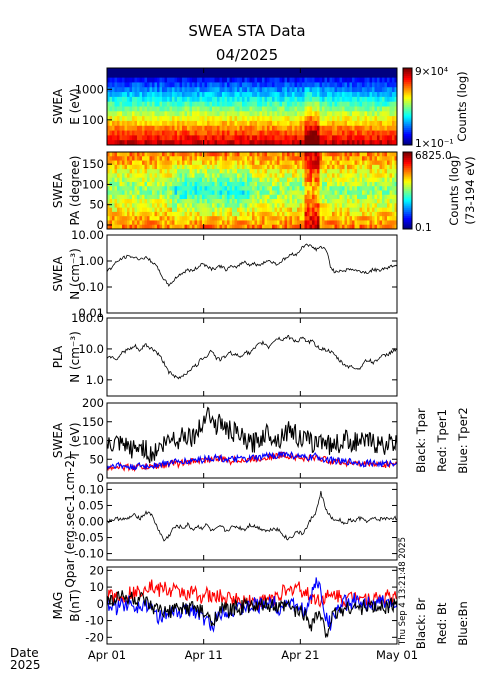 The width and height of the screenshot is (504, 684). I want to click on panel-pla-frame, so click(252, 357).